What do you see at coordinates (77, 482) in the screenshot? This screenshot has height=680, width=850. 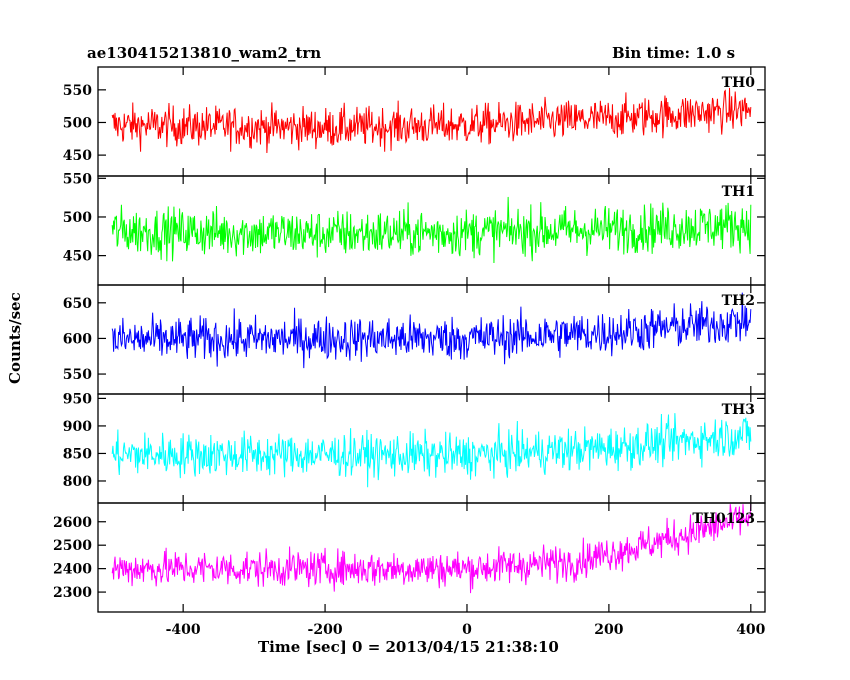 I see `y-tick-label: 800` at bounding box center [77, 482].